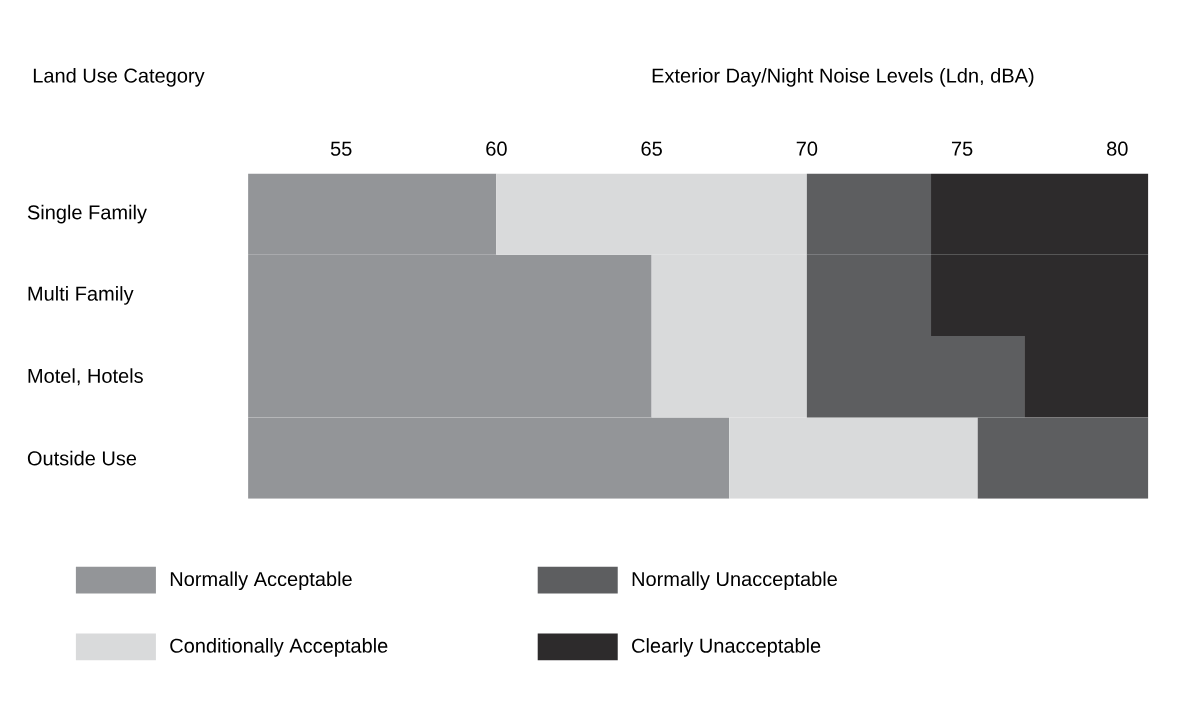 This screenshot has height=714, width=1191. Describe the element at coordinates (82, 458) in the screenshot. I see `y-tick-label: Outside Use` at that location.